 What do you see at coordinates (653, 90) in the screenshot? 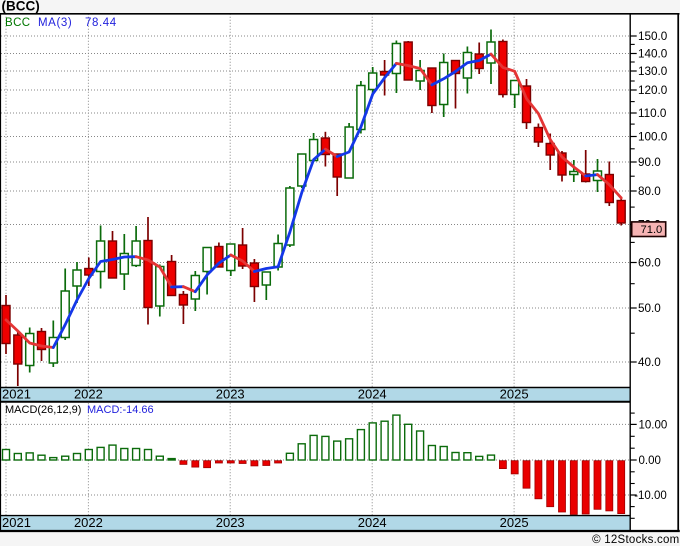
I see `svg-text: 120.0` at bounding box center [653, 90].